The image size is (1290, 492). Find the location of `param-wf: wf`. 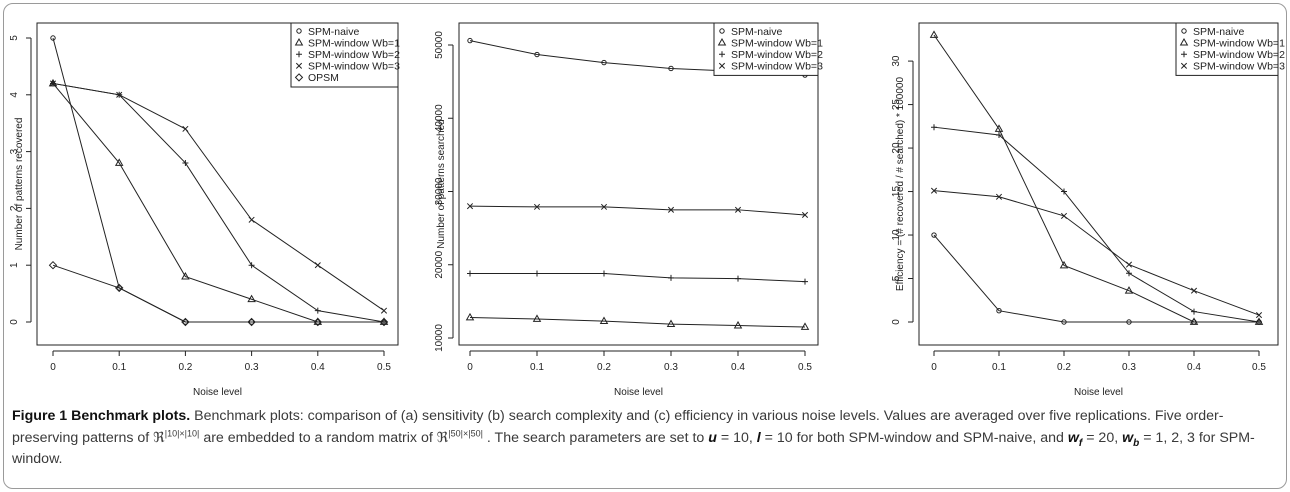

param-wf: wf is located at coordinates (1075, 439).